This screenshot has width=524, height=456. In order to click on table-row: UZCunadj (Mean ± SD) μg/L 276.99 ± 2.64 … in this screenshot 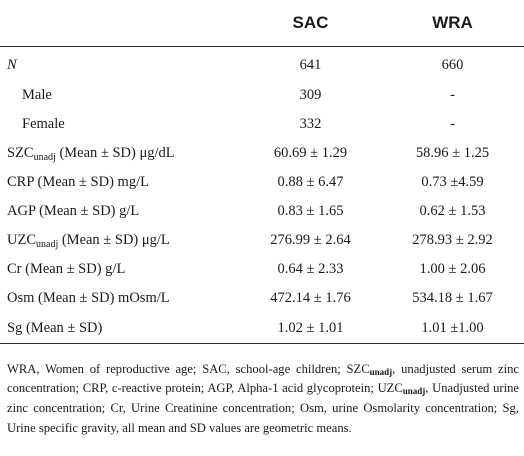, I will do `click(262, 240)`.